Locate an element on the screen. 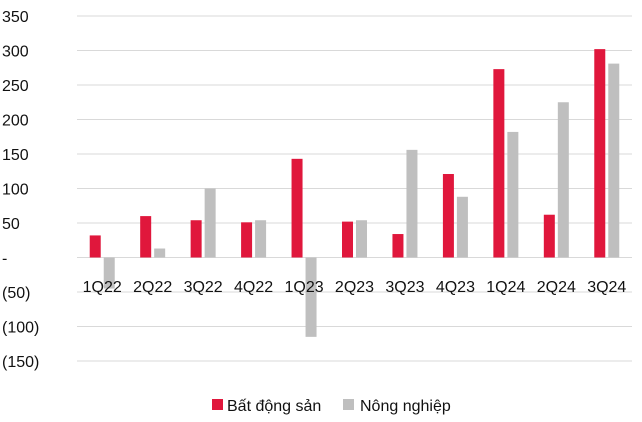 This screenshot has height=422, width=642. y-tick-label: - is located at coordinates (4, 259).